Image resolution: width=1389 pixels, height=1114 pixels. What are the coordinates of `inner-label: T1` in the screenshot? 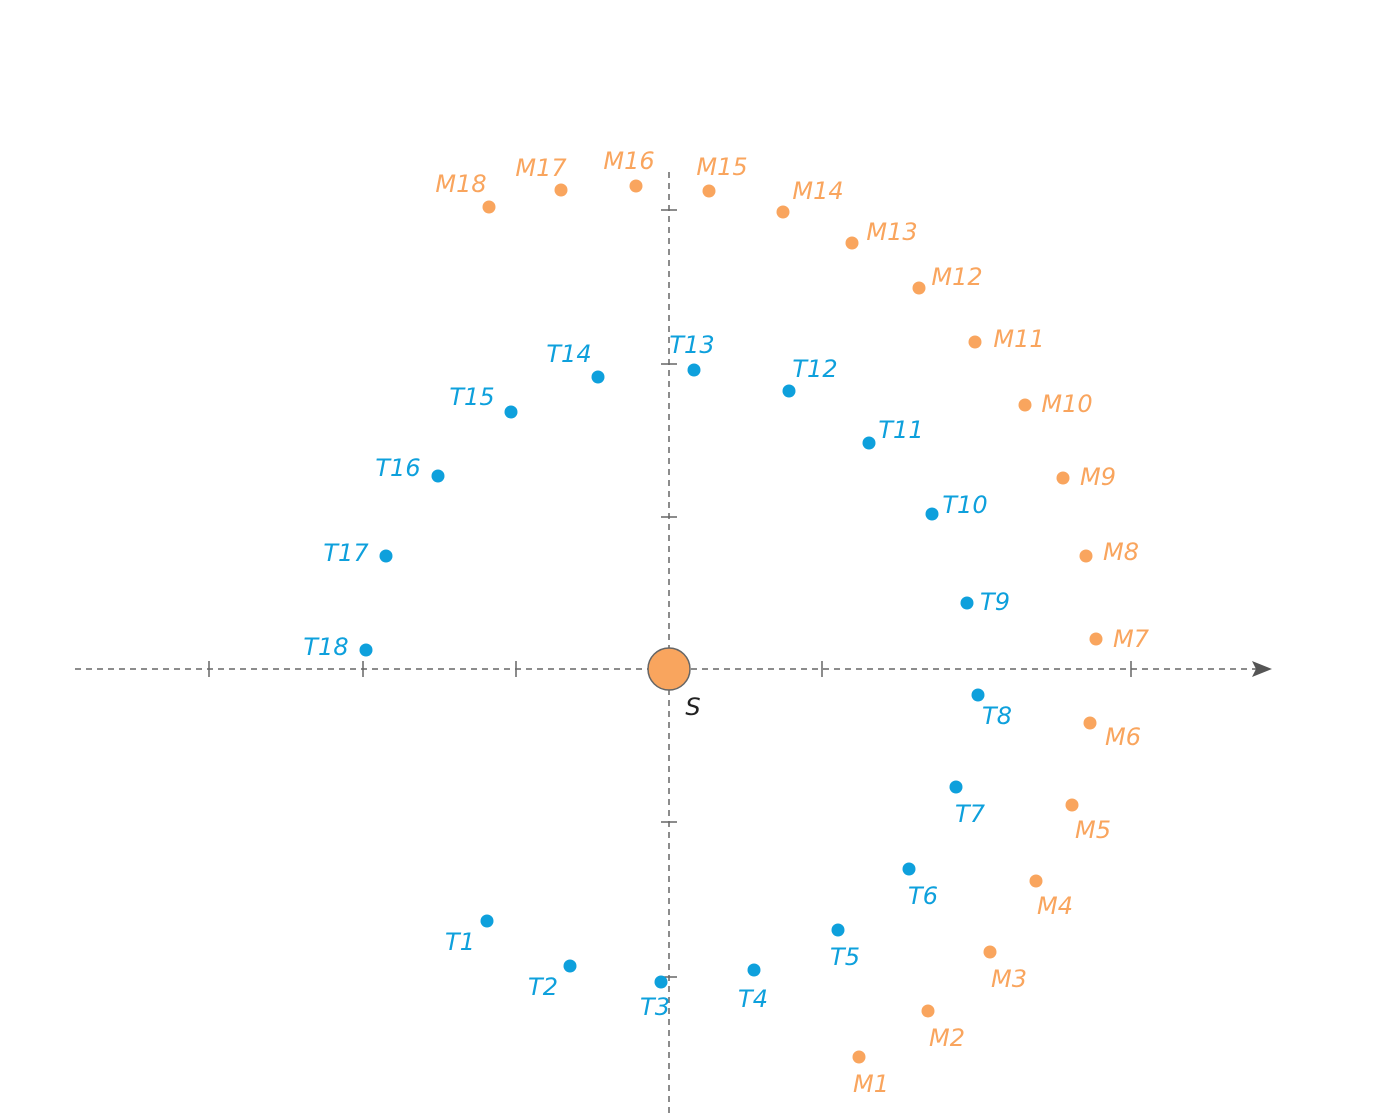 It's located at (460, 942).